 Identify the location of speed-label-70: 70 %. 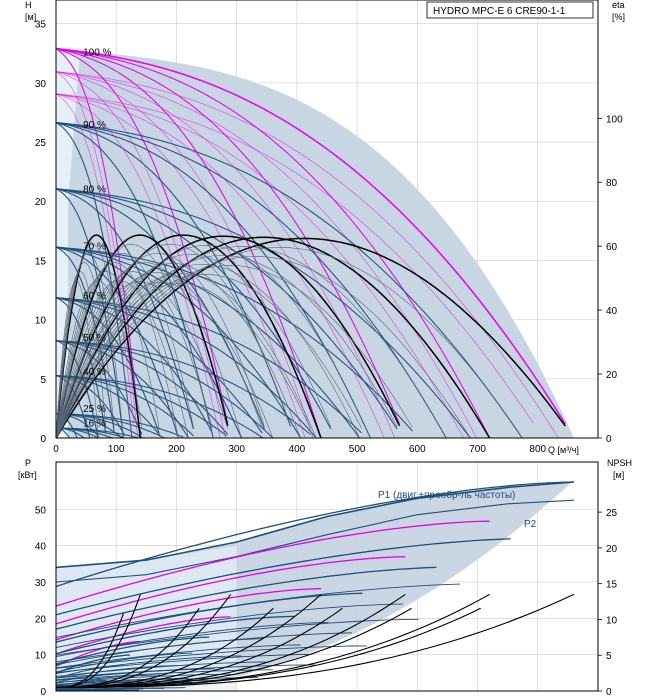
(94, 247).